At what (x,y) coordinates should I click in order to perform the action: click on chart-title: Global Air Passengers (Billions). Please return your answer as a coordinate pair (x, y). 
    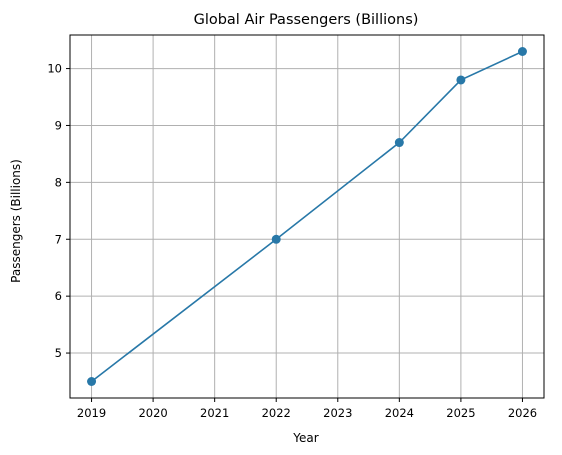
    Looking at the image, I should click on (306, 20).